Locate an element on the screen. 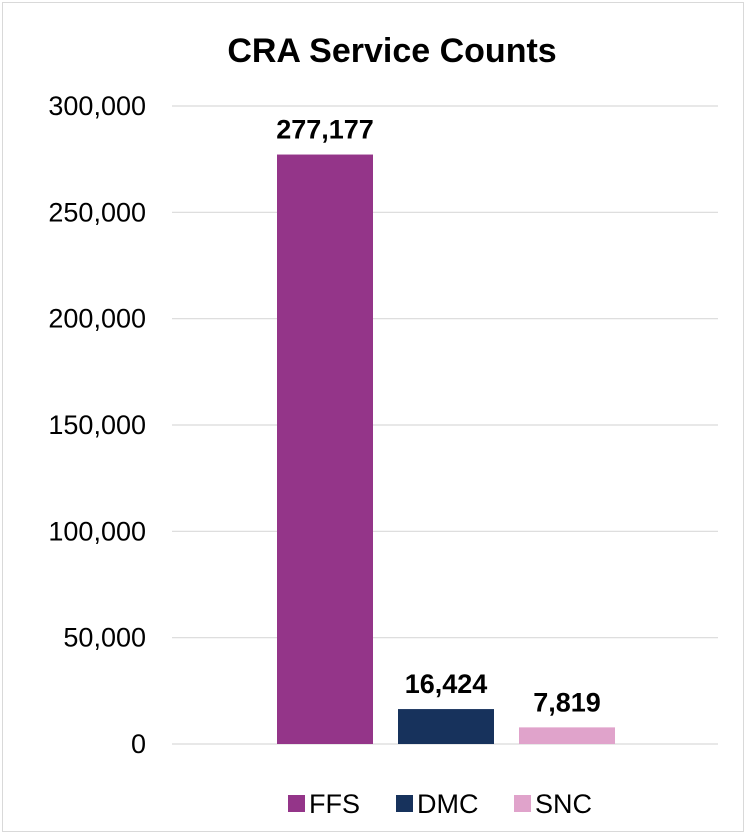 This screenshot has height=836, width=748. y-tick-label: 0 is located at coordinates (138, 744).